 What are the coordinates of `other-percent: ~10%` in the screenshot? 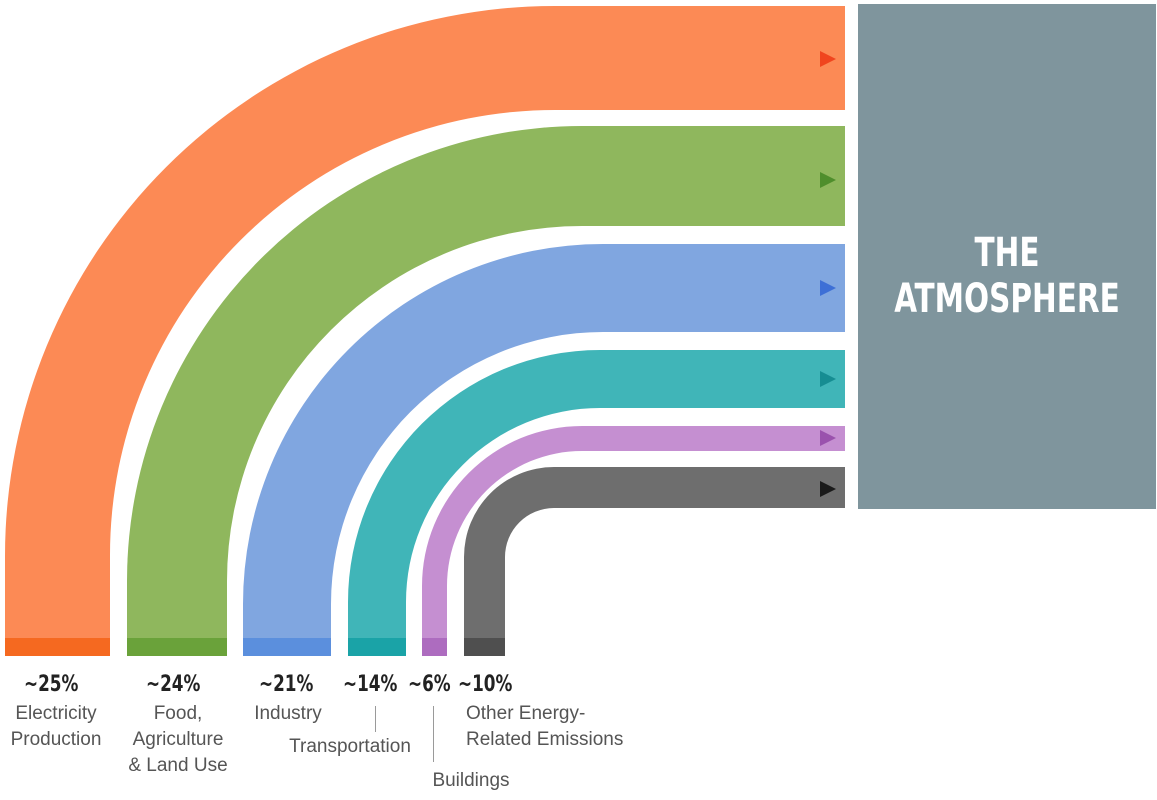 It's located at (485, 684).